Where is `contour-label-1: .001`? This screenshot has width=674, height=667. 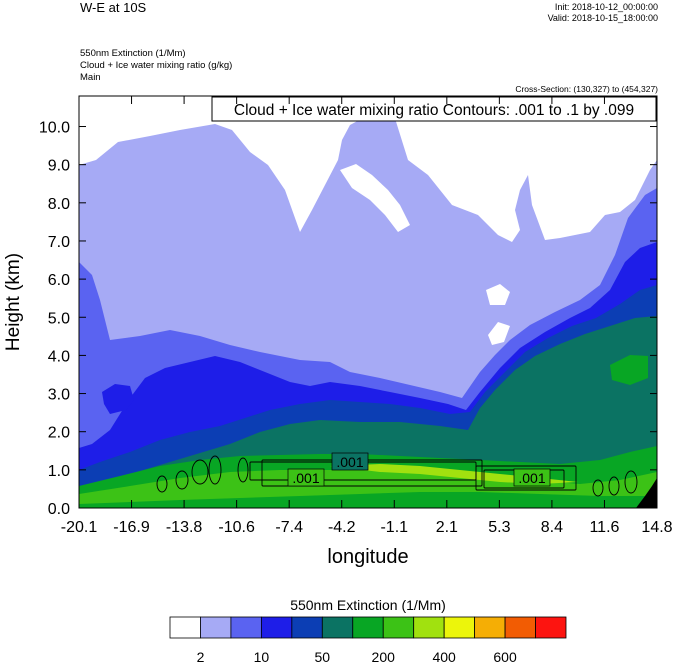
contour-label-1: .001 is located at coordinates (349, 462).